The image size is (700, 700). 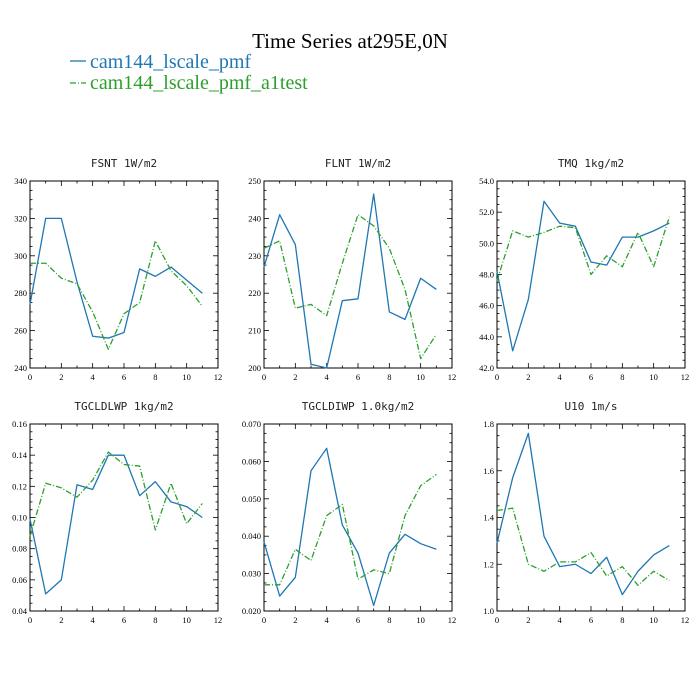 What do you see at coordinates (20, 331) in the screenshot?
I see `y-tick-label: 260` at bounding box center [20, 331].